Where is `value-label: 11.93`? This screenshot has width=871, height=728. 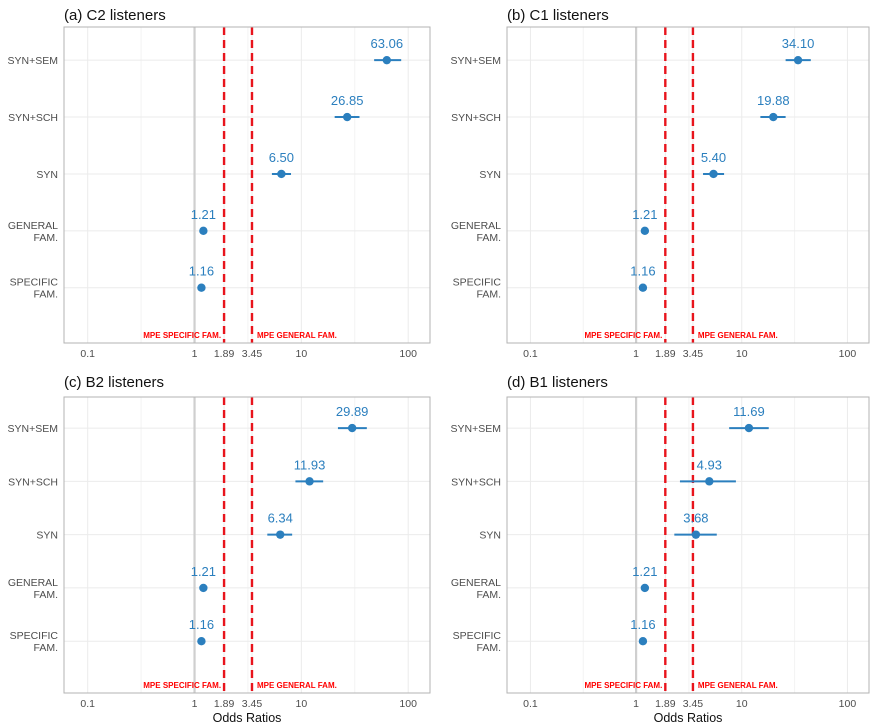
value-label: 11.93 is located at coordinates (310, 464).